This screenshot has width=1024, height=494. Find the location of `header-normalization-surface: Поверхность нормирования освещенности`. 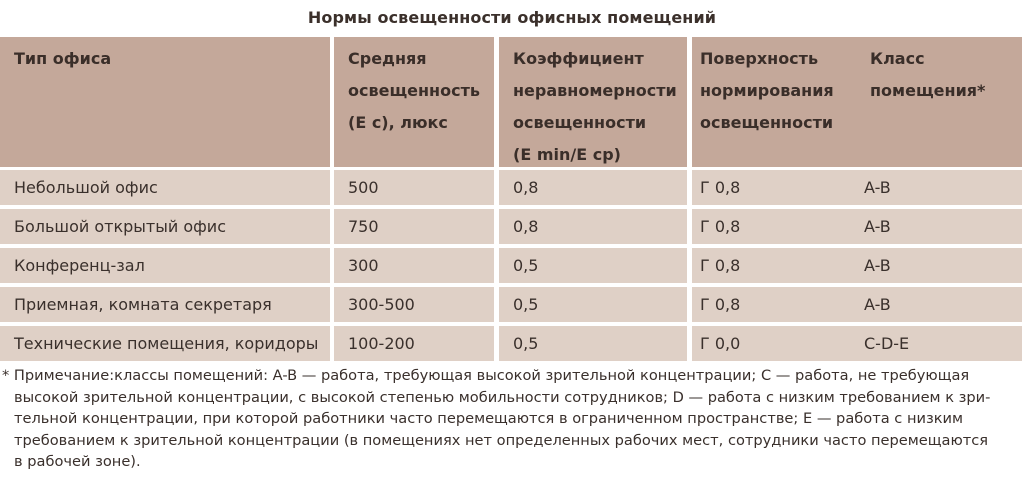

header-normalization-surface: Поверхность нормирования освещенности is located at coordinates (767, 90).